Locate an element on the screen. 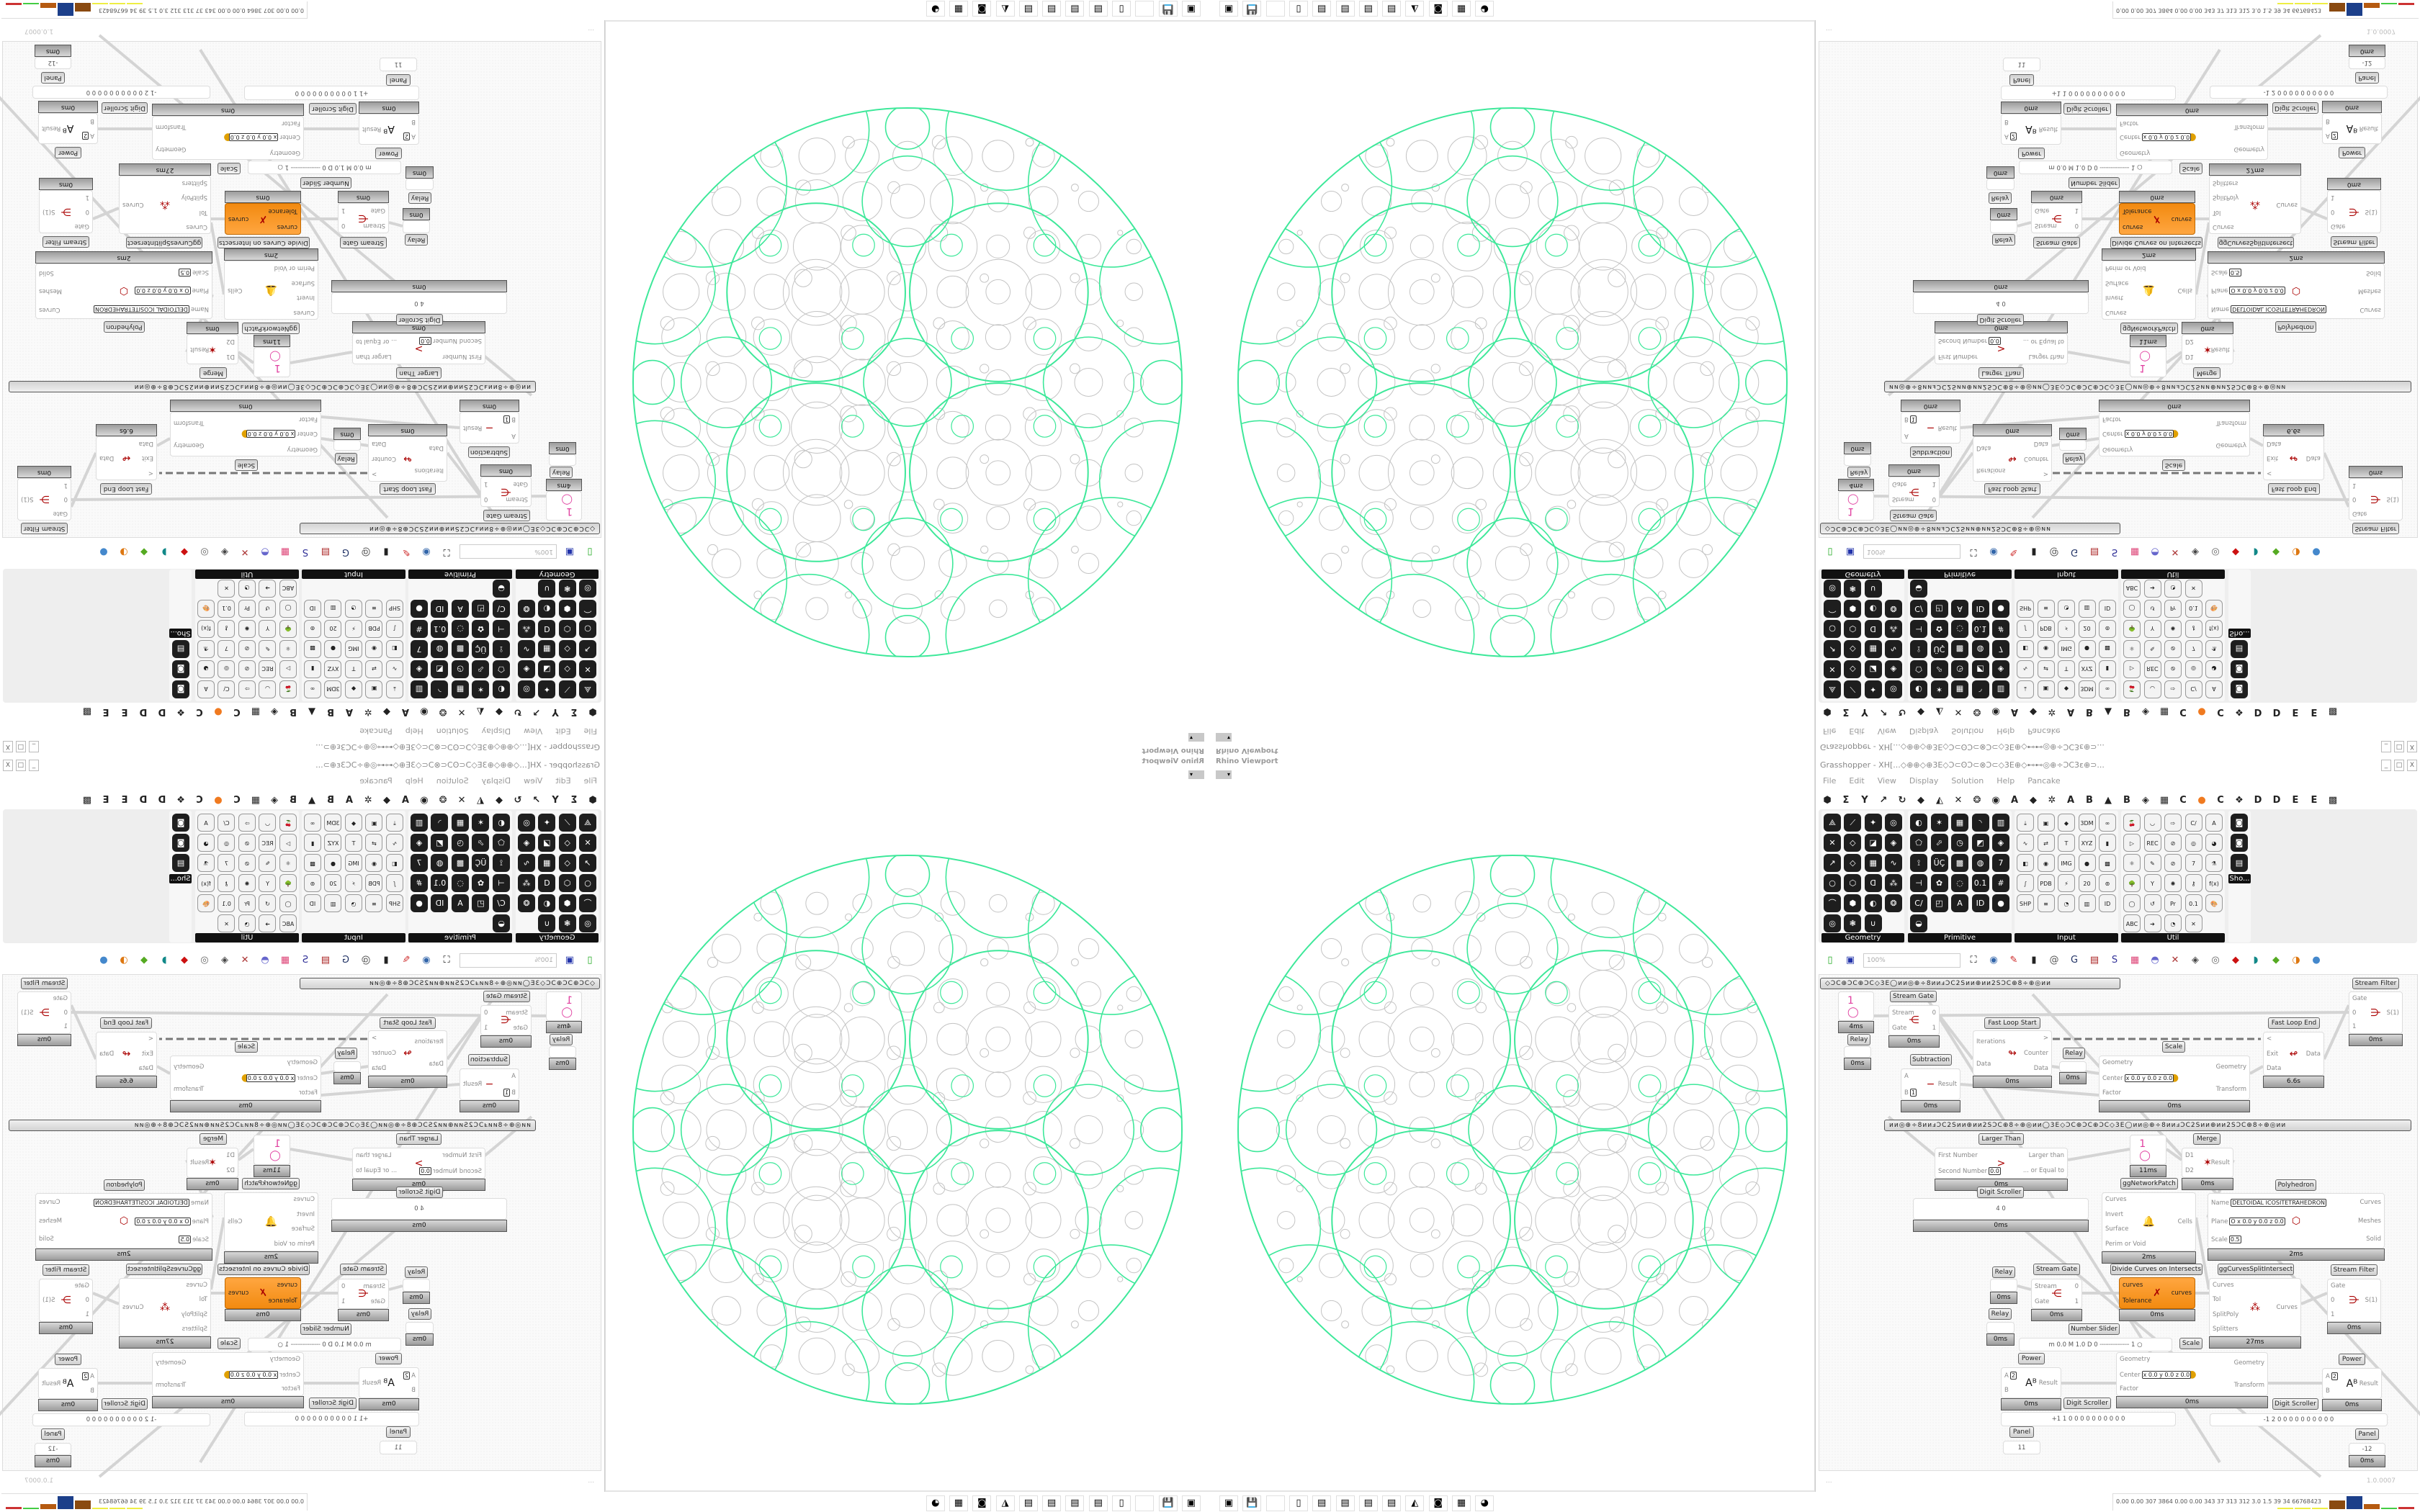 Image resolution: width=2420 pixels, height=1512 pixels. component-icon: ∫ is located at coordinates (2025, 883).